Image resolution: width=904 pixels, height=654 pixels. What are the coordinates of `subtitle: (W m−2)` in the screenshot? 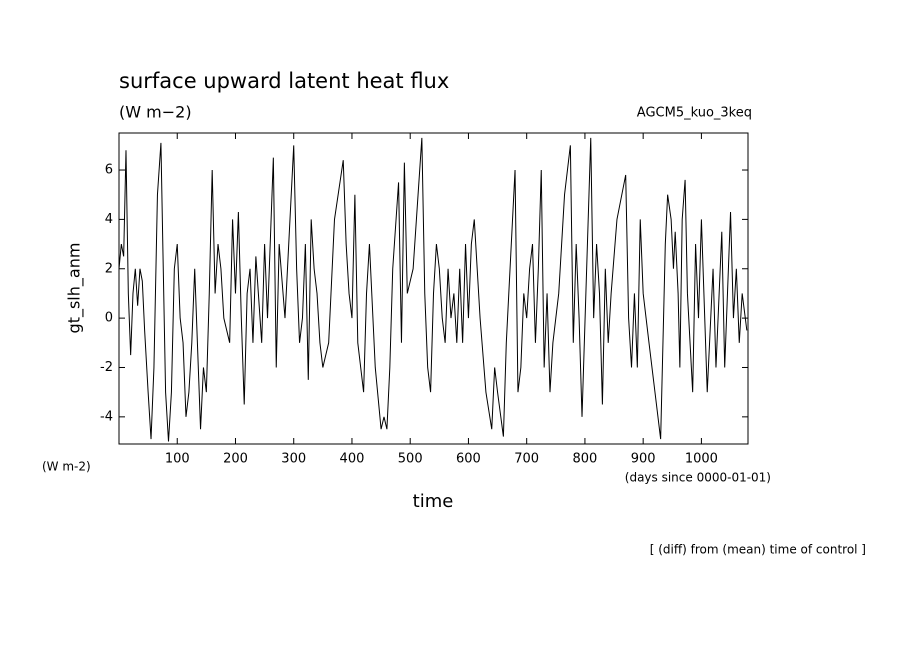 It's located at (155, 112).